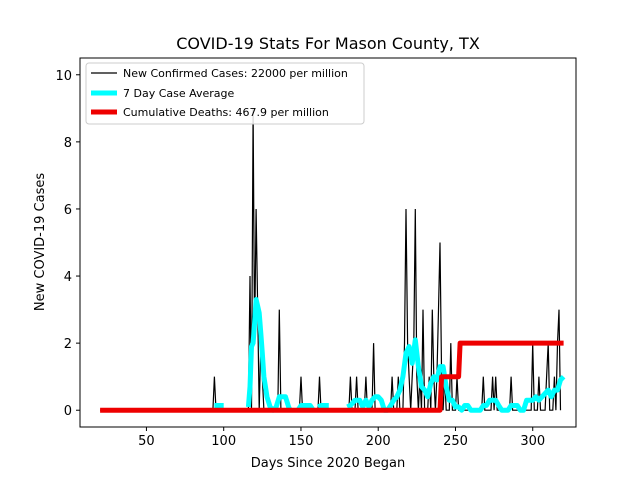 The height and width of the screenshot is (480, 640). I want to click on y-tick-label-6: 6, so click(68, 210).